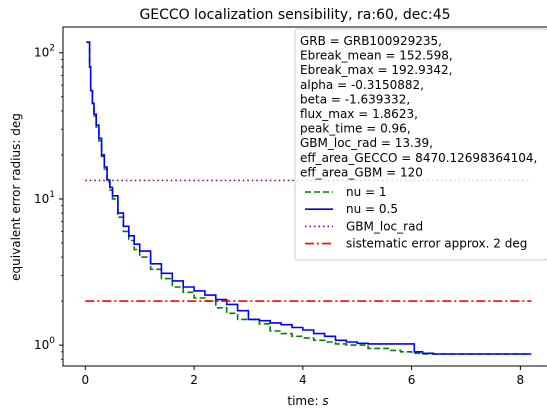 This screenshot has width=547, height=412. Describe the element at coordinates (521, 380) in the screenshot. I see `x-tick-label: 8` at that location.